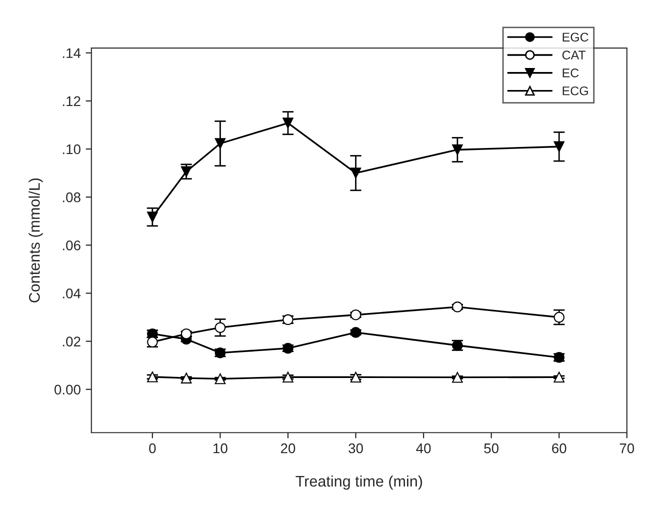  I want to click on y-tick-label: .08, so click(71, 197).